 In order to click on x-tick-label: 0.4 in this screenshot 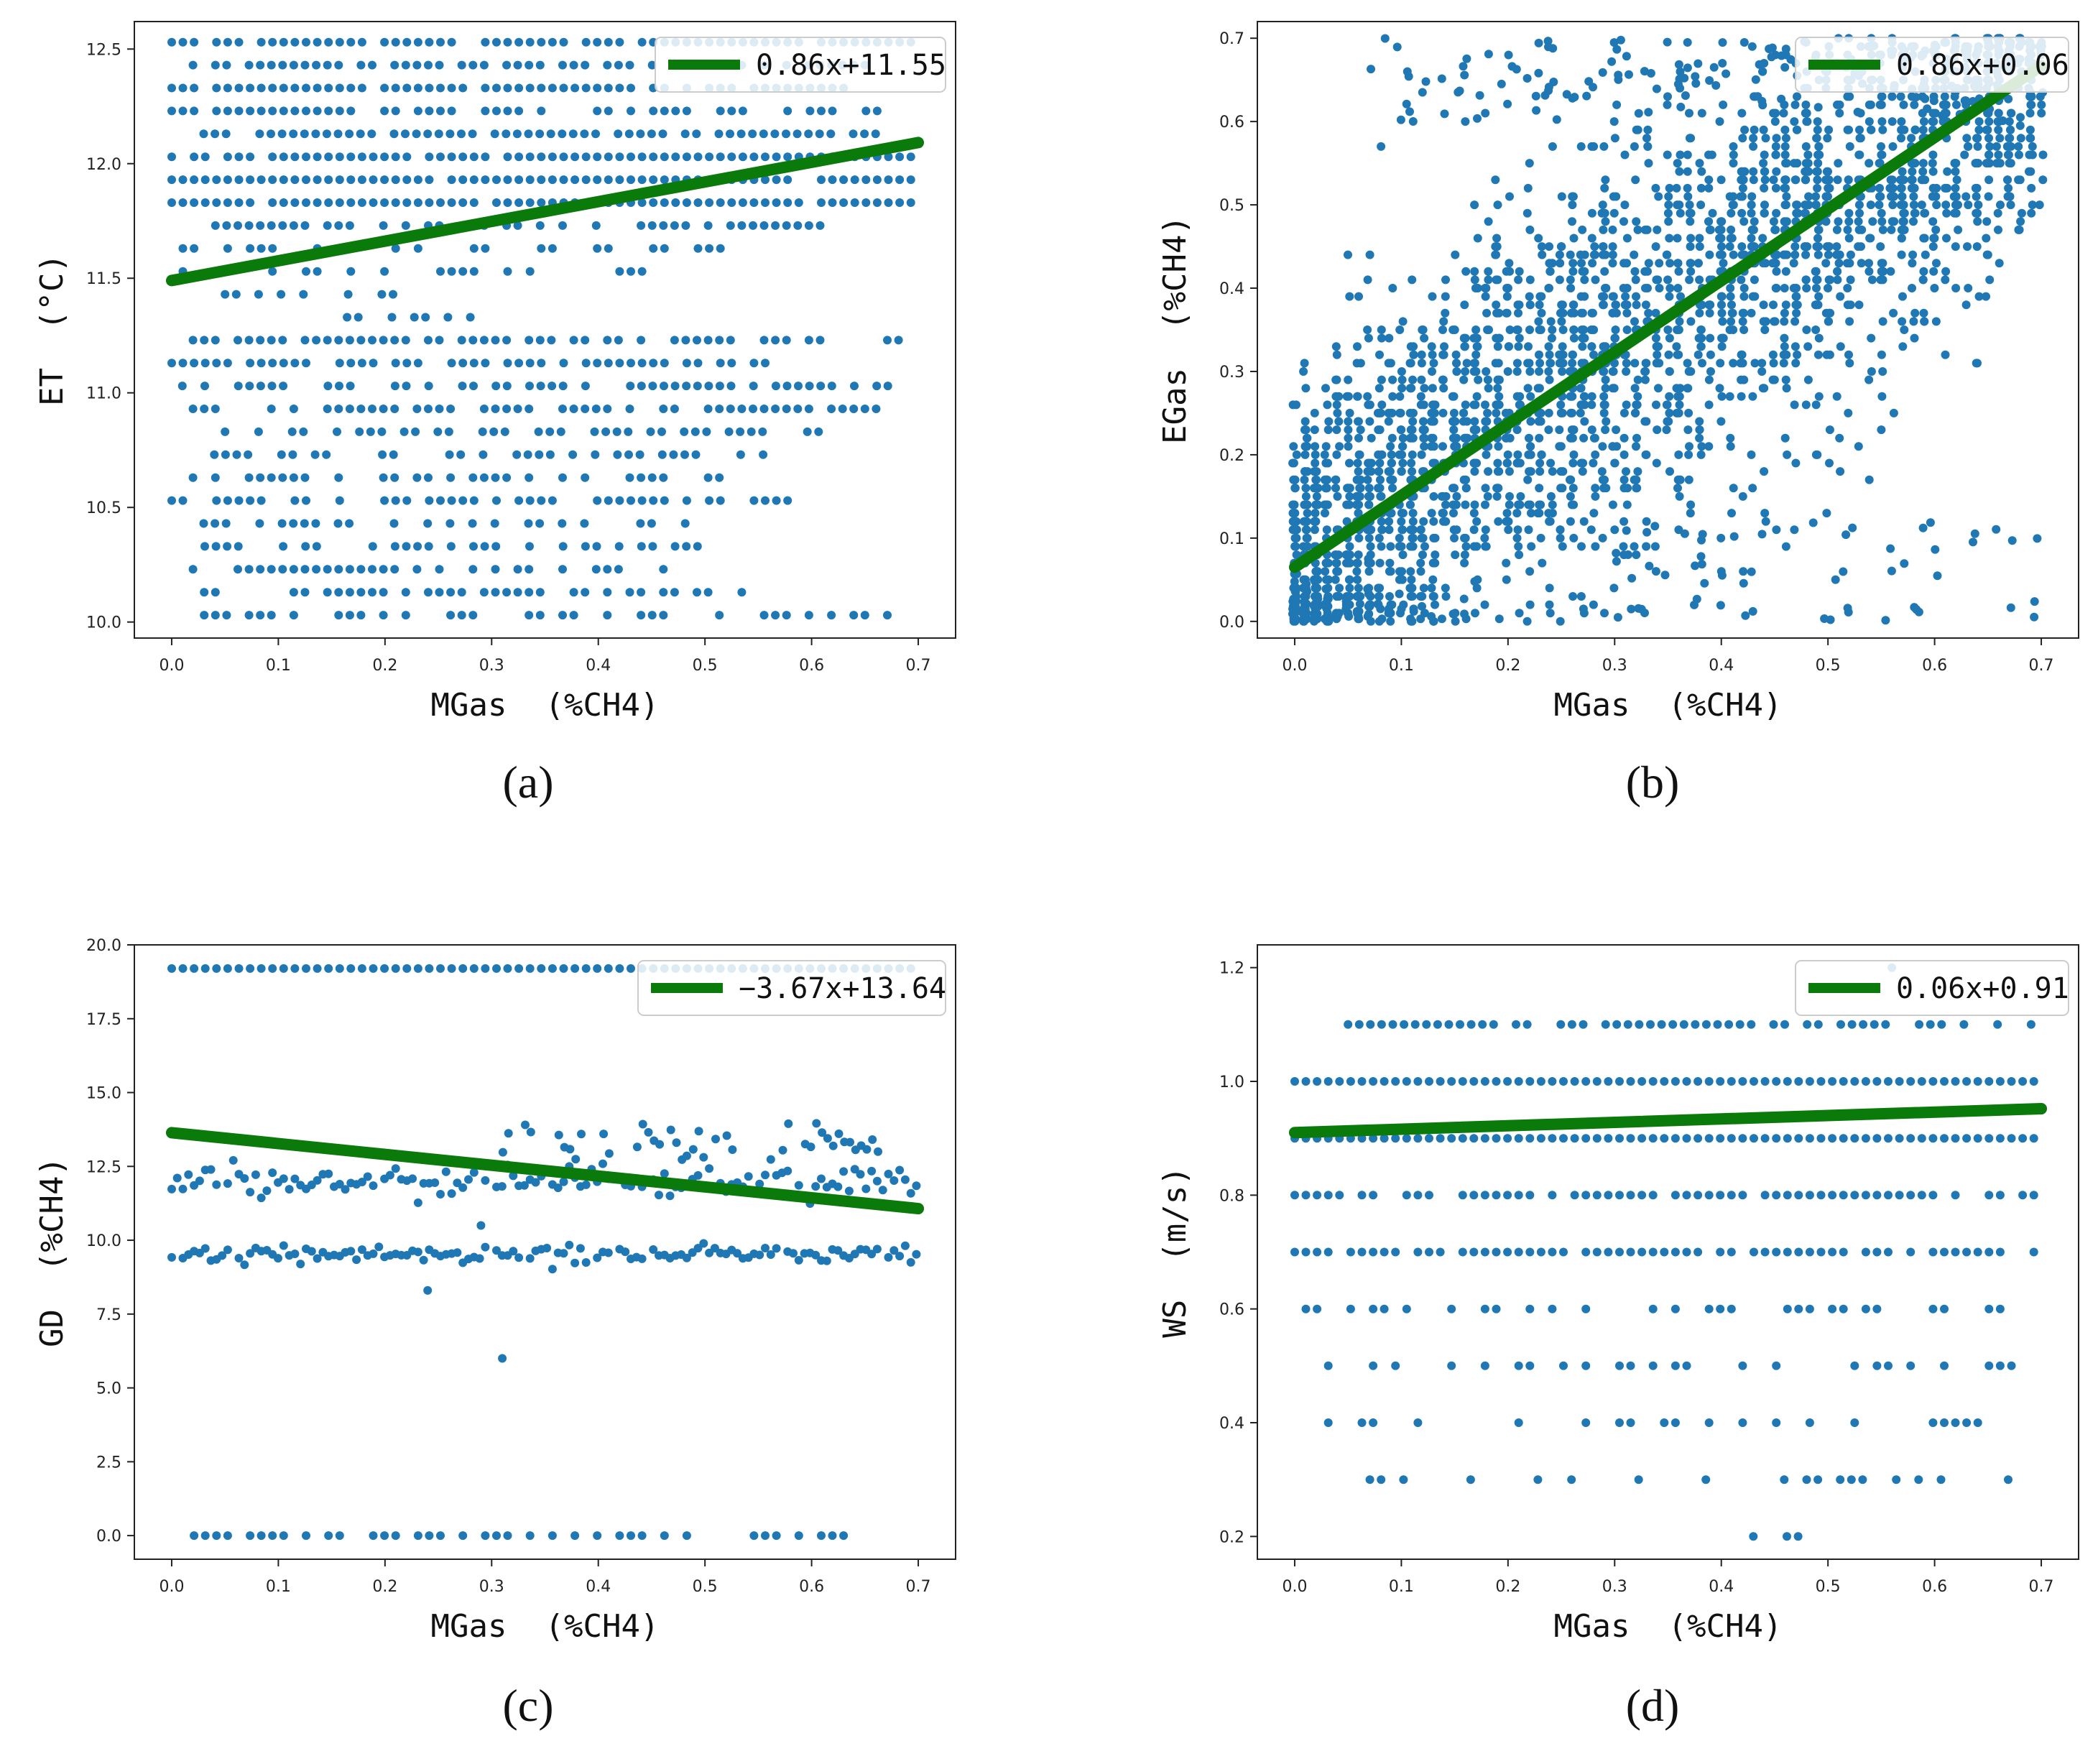, I will do `click(1721, 666)`.